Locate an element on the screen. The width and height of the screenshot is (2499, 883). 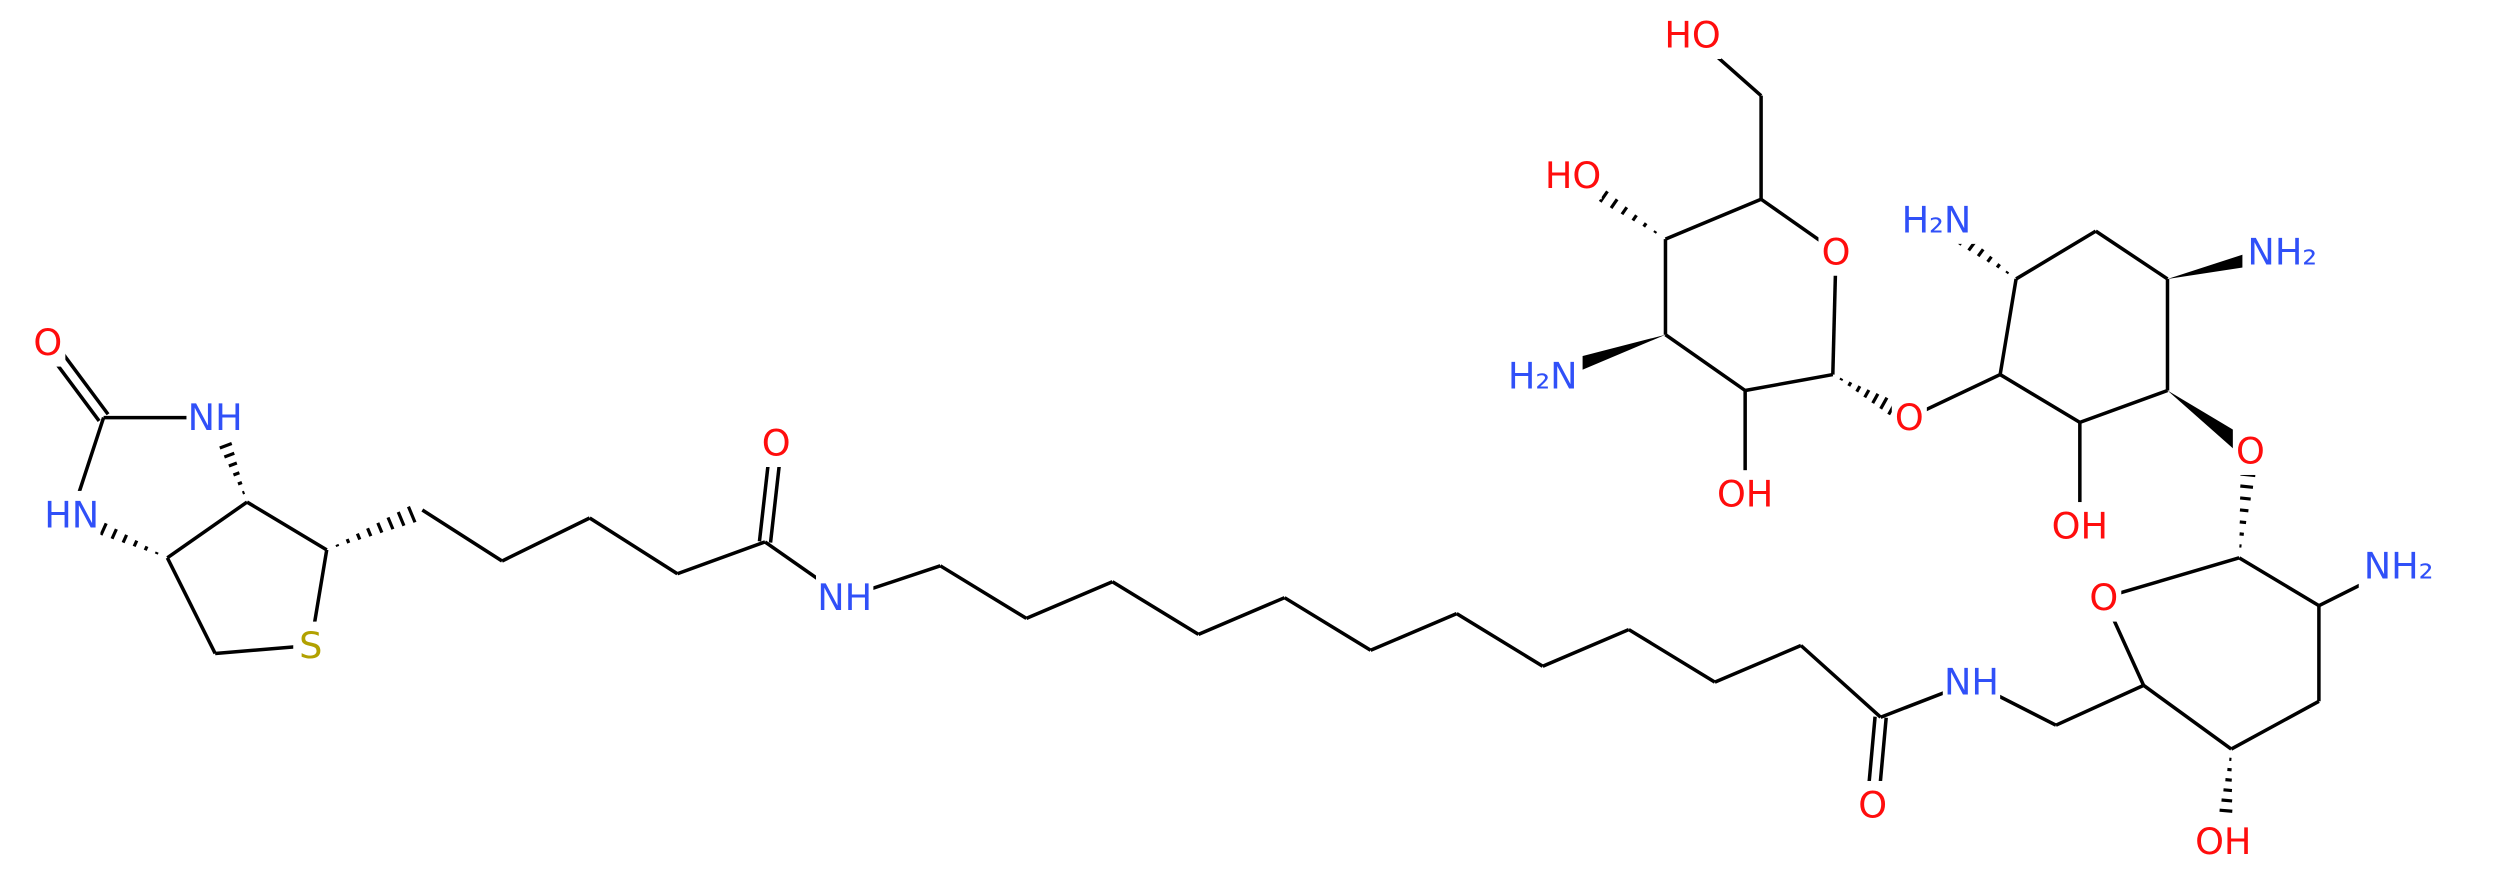
atom-label: HO is located at coordinates (1692, 35).